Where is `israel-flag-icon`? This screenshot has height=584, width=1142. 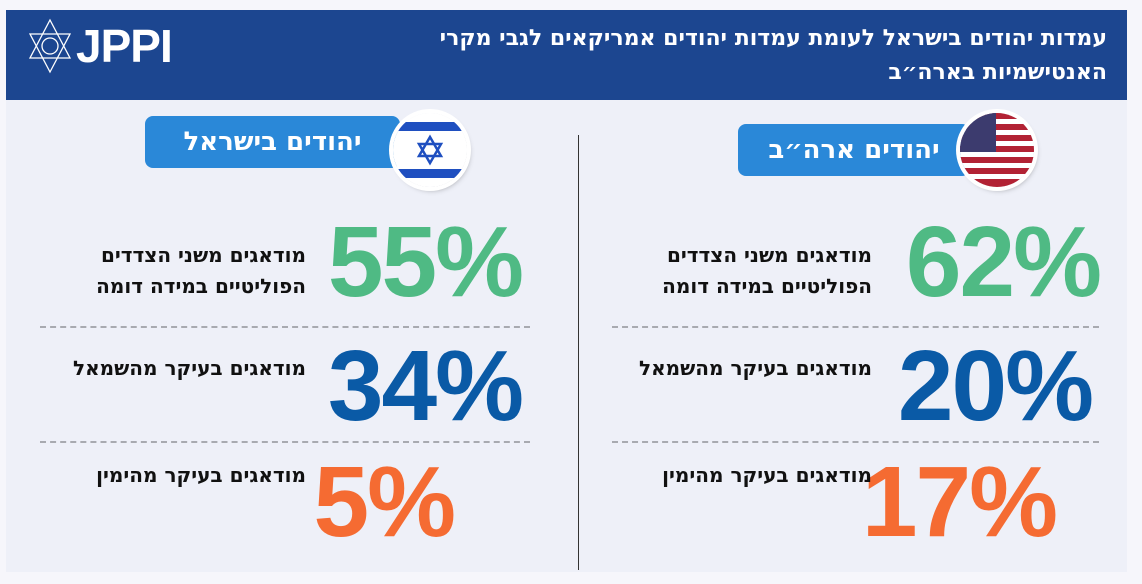 israel-flag-icon is located at coordinates (430, 150).